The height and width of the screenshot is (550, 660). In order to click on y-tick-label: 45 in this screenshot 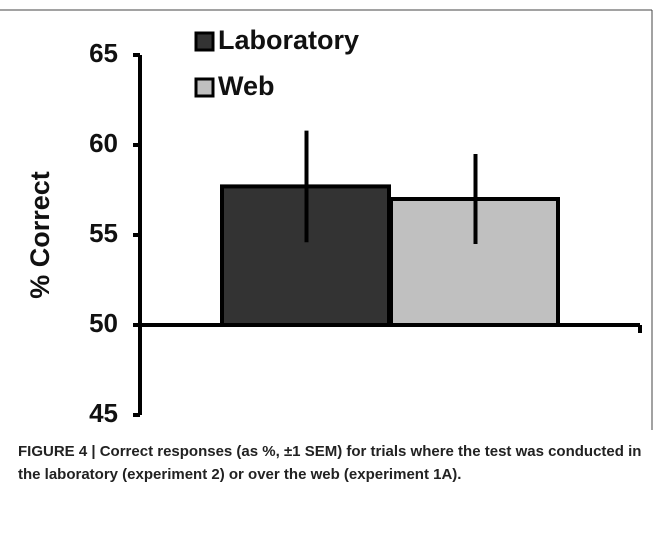, I will do `click(103, 413)`.